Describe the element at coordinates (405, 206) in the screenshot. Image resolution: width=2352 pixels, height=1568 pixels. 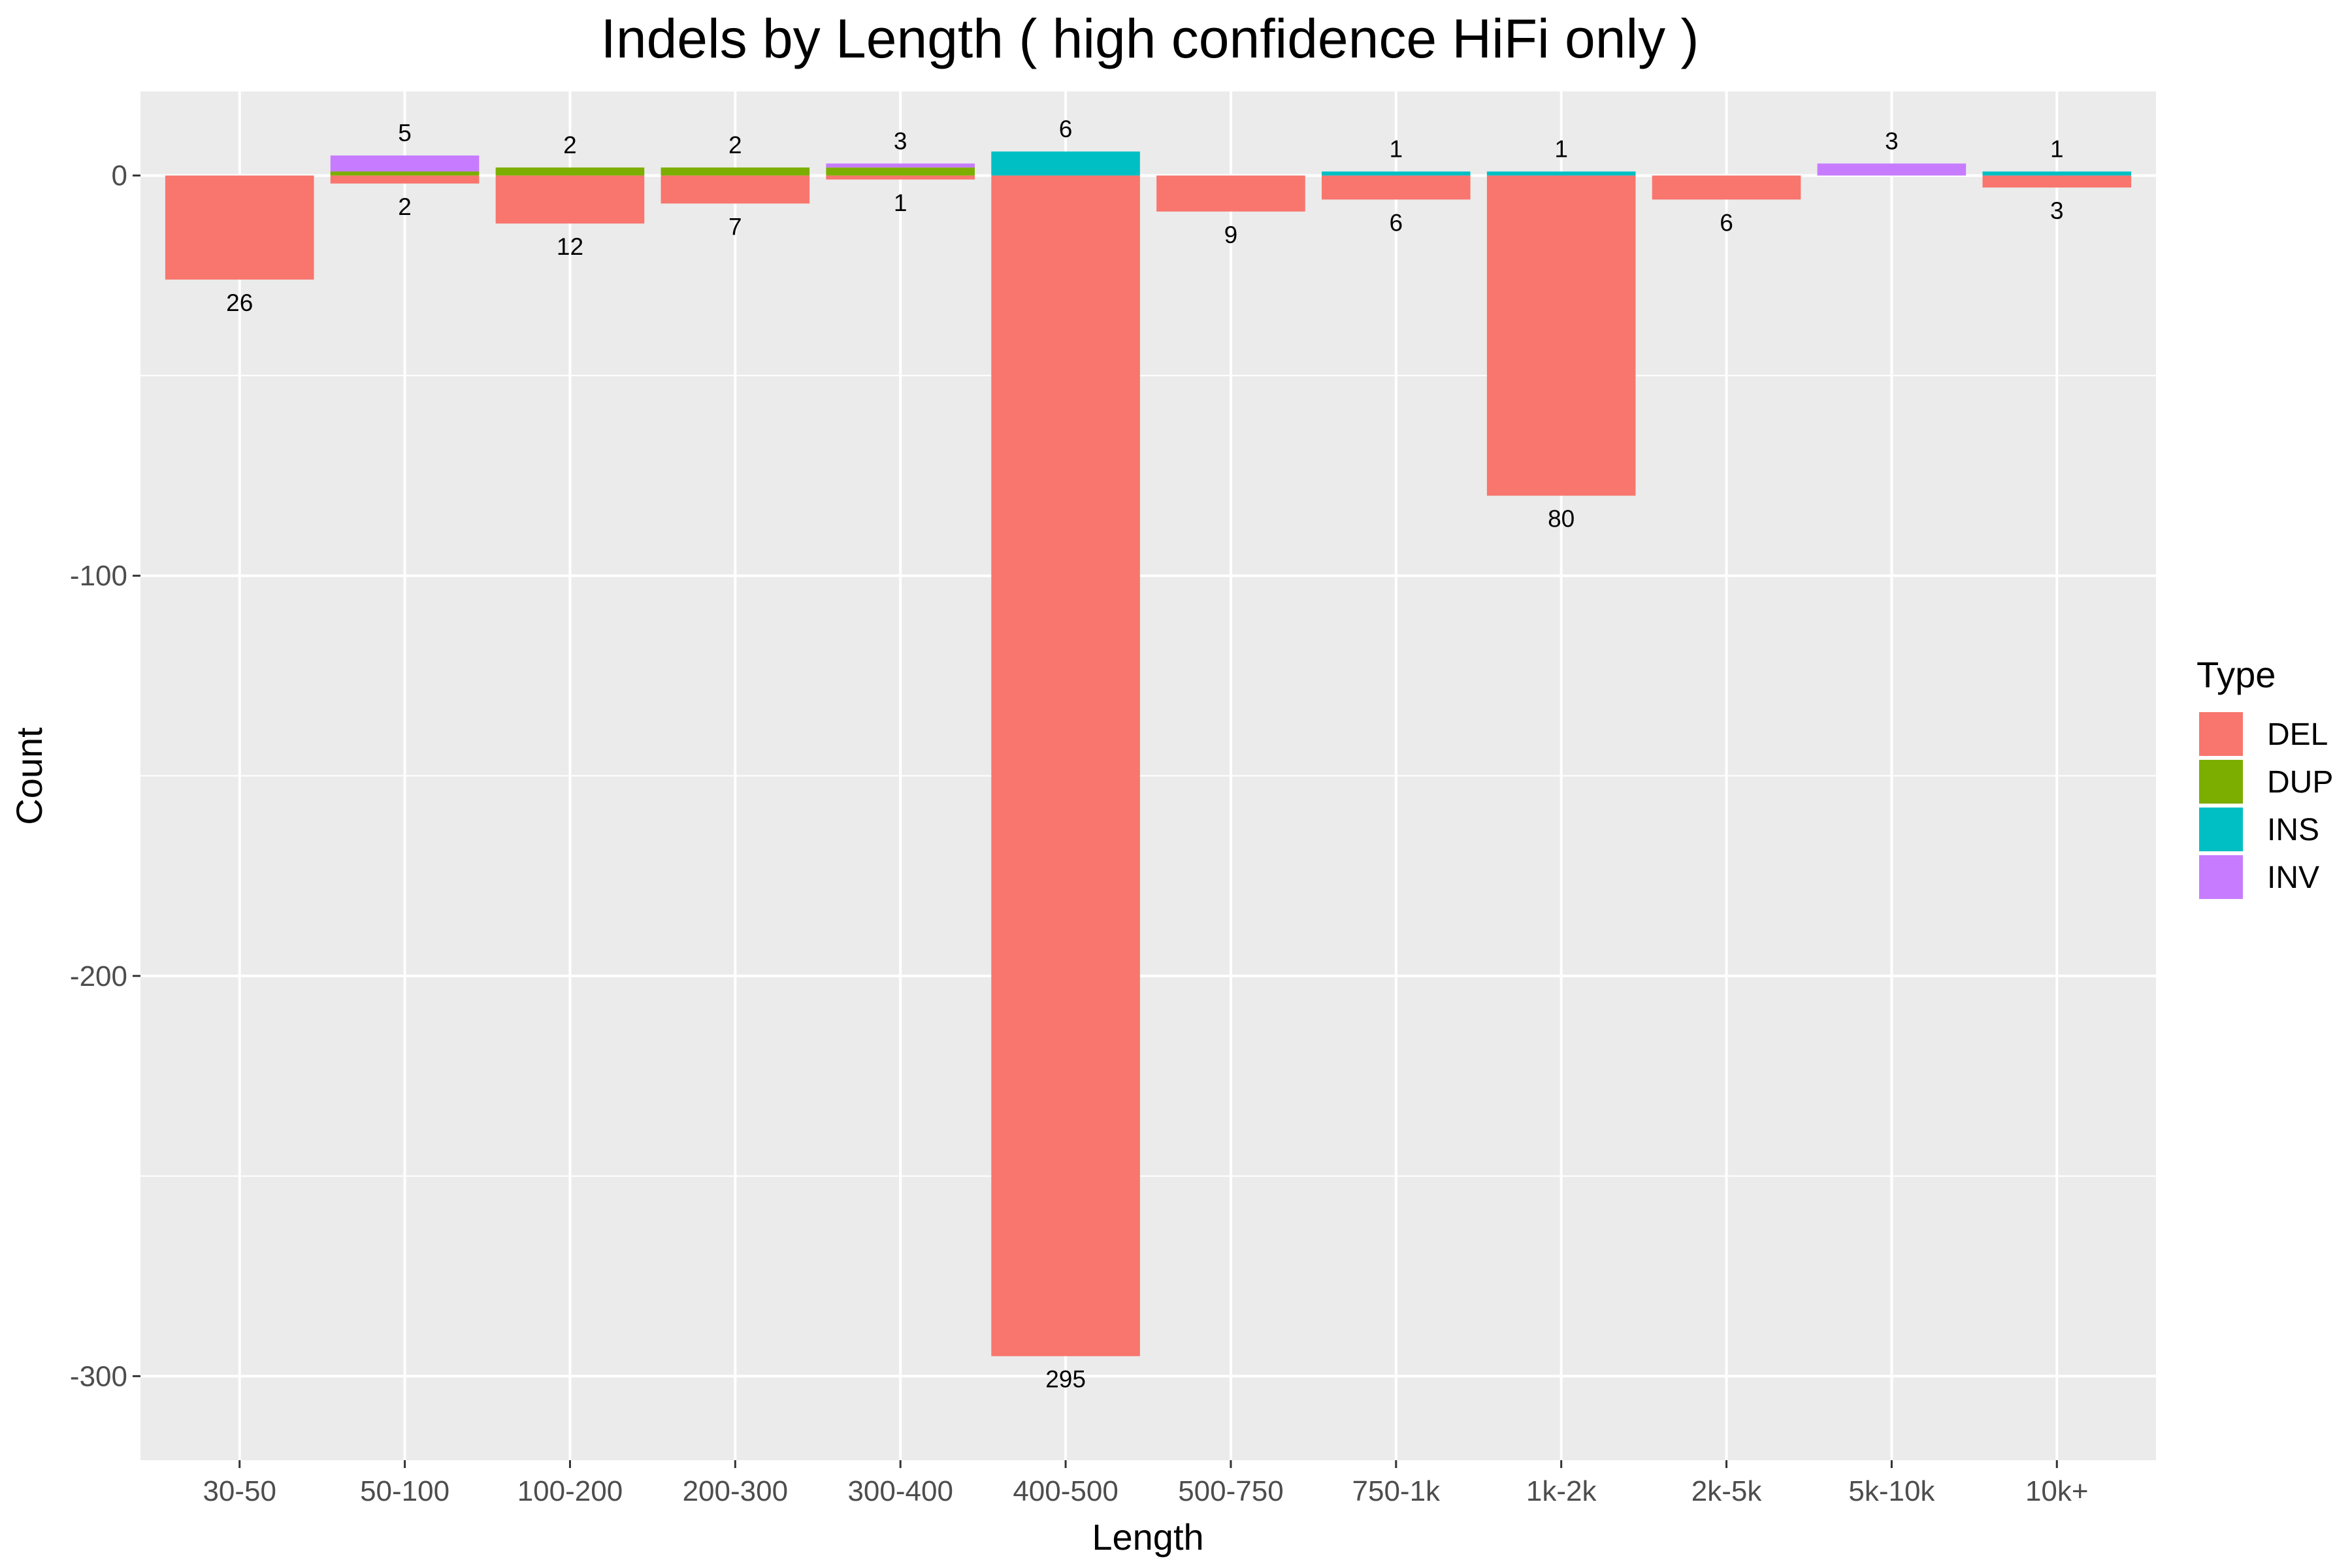
I see `data-label-below: 2` at that location.